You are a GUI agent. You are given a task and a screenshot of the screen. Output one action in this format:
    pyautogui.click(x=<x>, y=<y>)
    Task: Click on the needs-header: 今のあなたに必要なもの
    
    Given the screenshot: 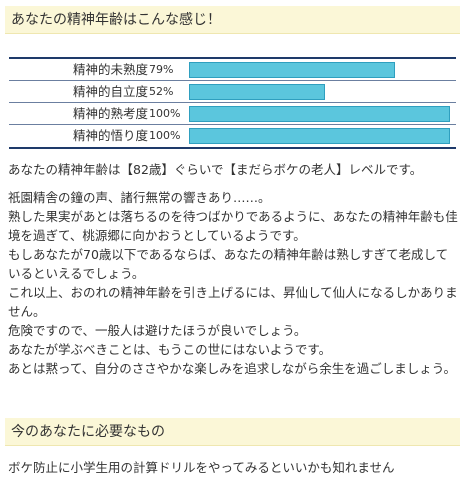 What is the action you would take?
    pyautogui.click(x=232, y=432)
    